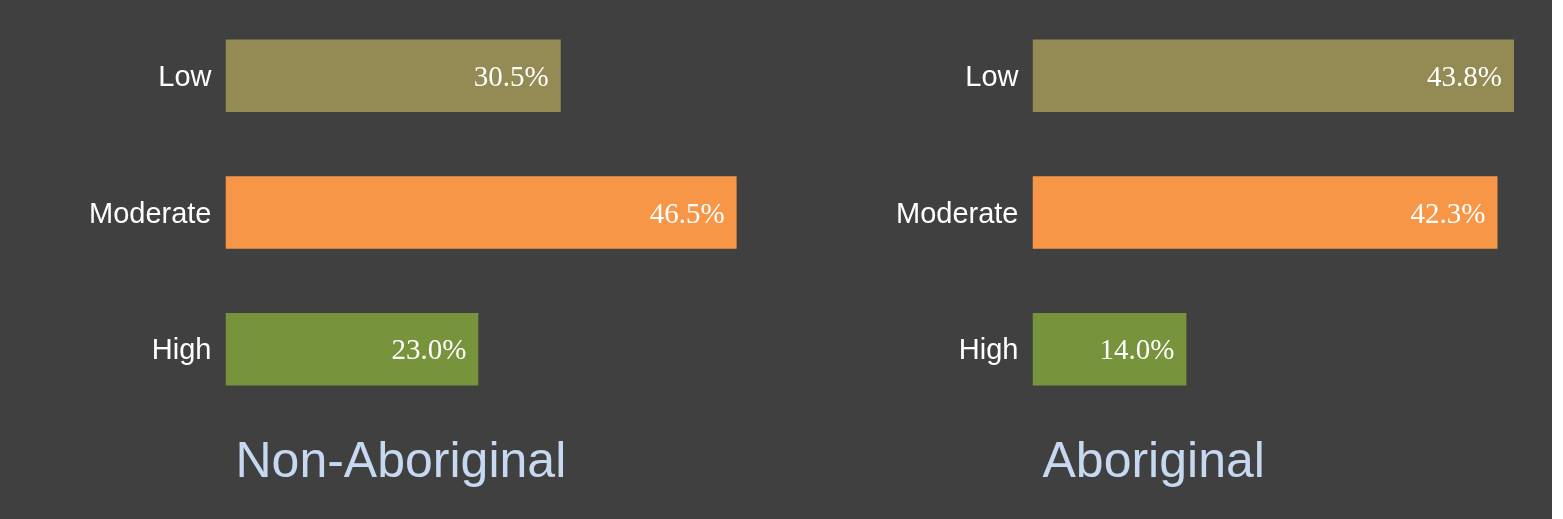 The width and height of the screenshot is (1563, 519). Describe the element at coordinates (1448, 212) in the screenshot. I see `data-label: 42.3%` at that location.